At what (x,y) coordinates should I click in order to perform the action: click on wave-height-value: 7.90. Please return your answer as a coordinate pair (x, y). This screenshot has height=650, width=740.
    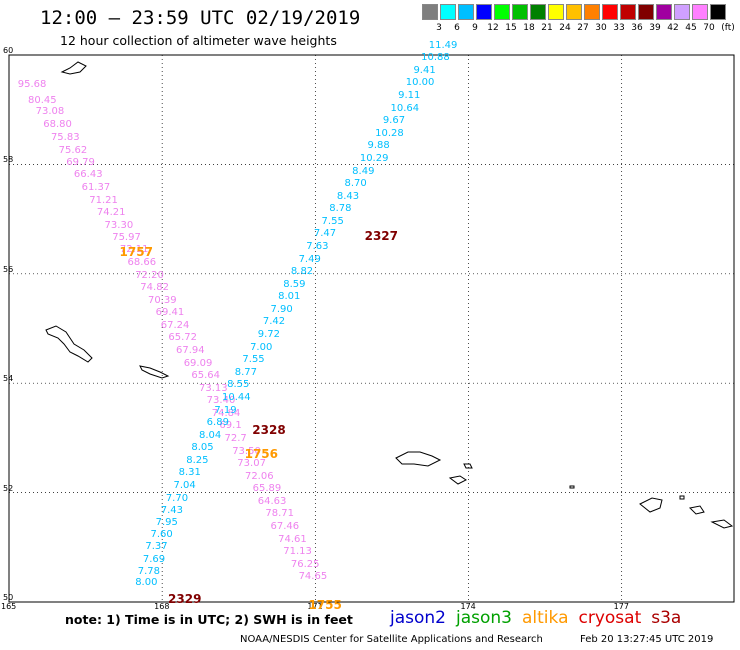
    Looking at the image, I should click on (281, 309).